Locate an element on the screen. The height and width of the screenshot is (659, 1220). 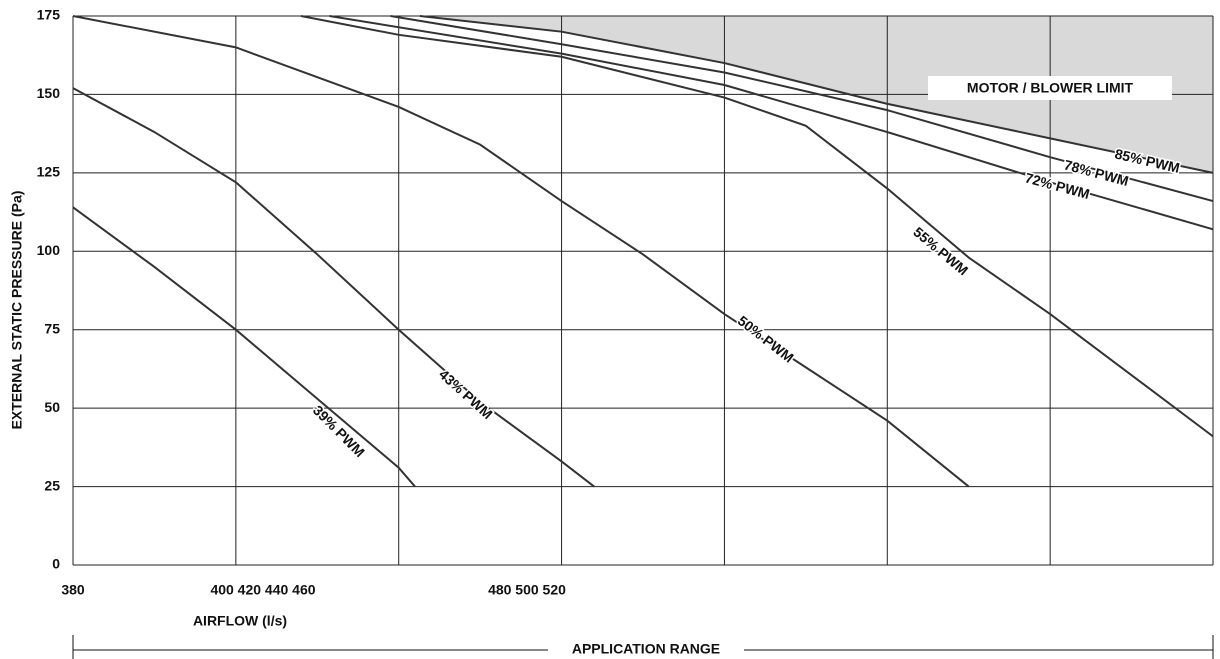
y-axis-title: EXTERNAL STATIC PRESSURE (Pa) is located at coordinates (17, 310).